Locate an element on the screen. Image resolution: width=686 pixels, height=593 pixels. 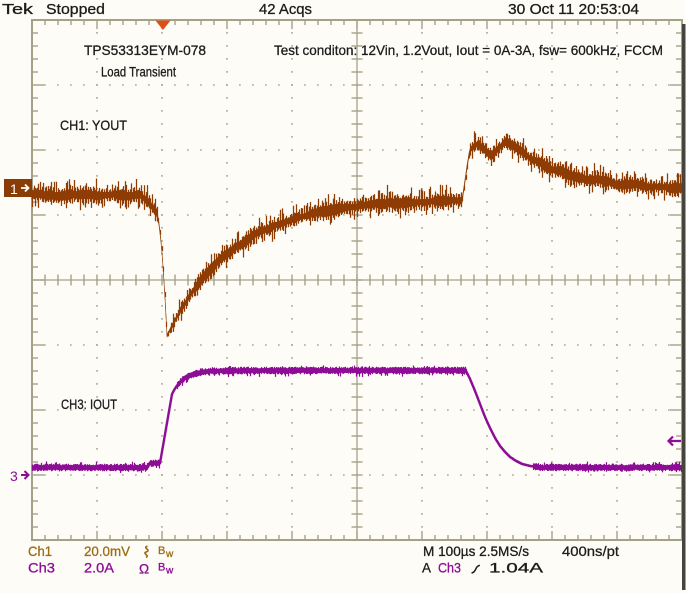
svg-text: 42 Acqs is located at coordinates (285, 9).